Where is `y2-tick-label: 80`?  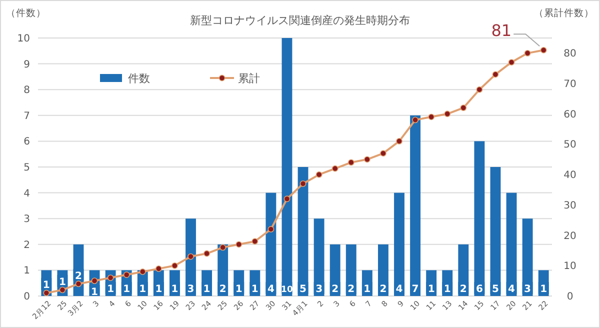 y2-tick-label: 80 is located at coordinates (570, 54).